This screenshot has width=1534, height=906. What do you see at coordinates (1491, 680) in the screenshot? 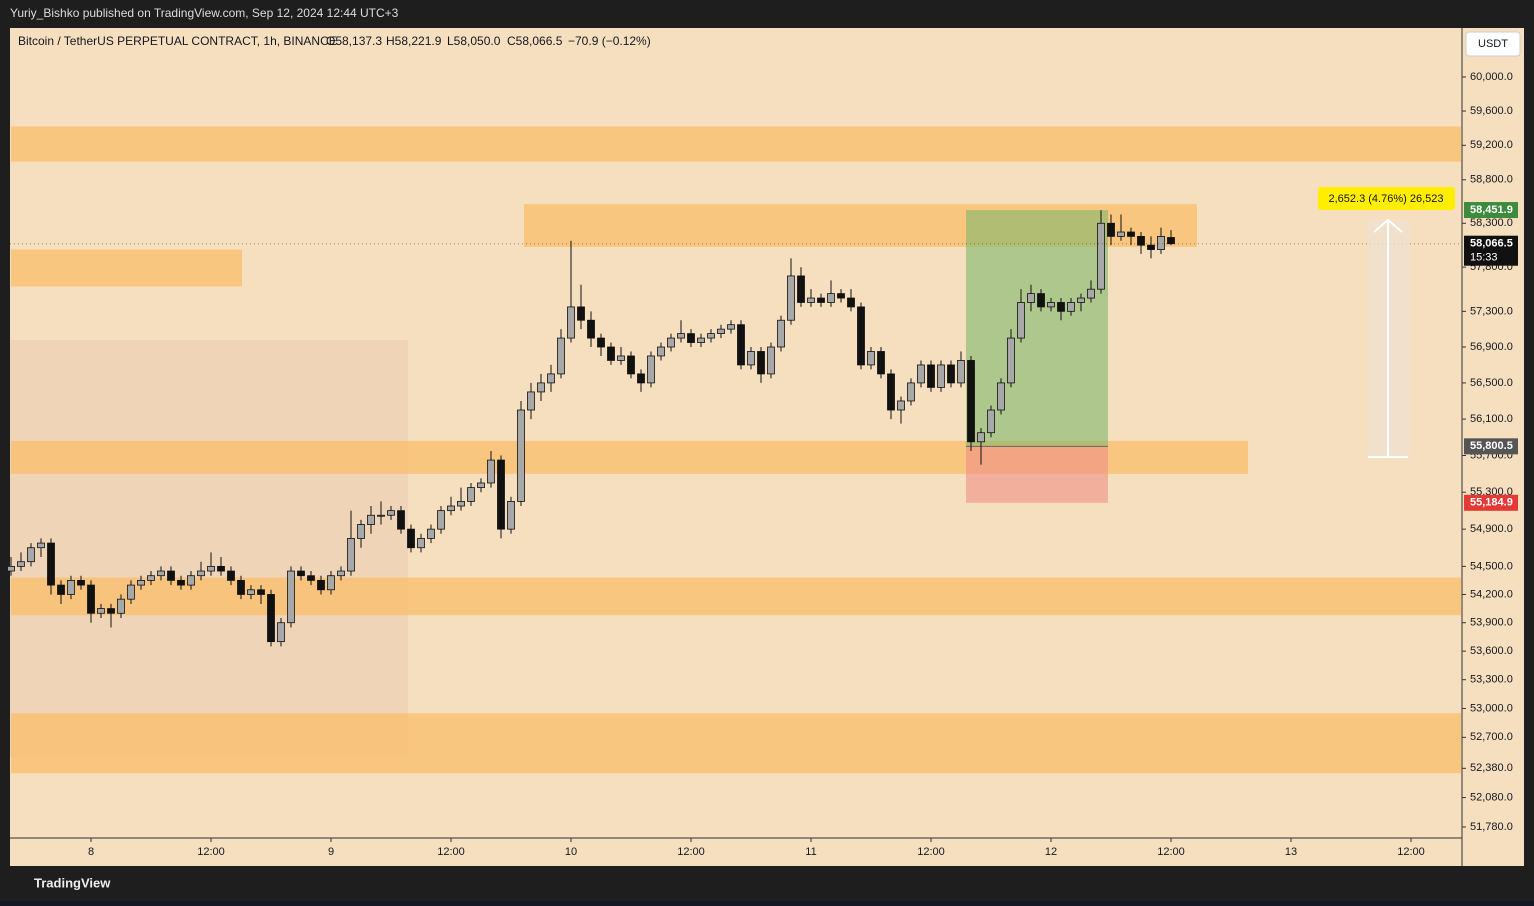
I see `y-tick-label: 53,300.0` at bounding box center [1491, 680].